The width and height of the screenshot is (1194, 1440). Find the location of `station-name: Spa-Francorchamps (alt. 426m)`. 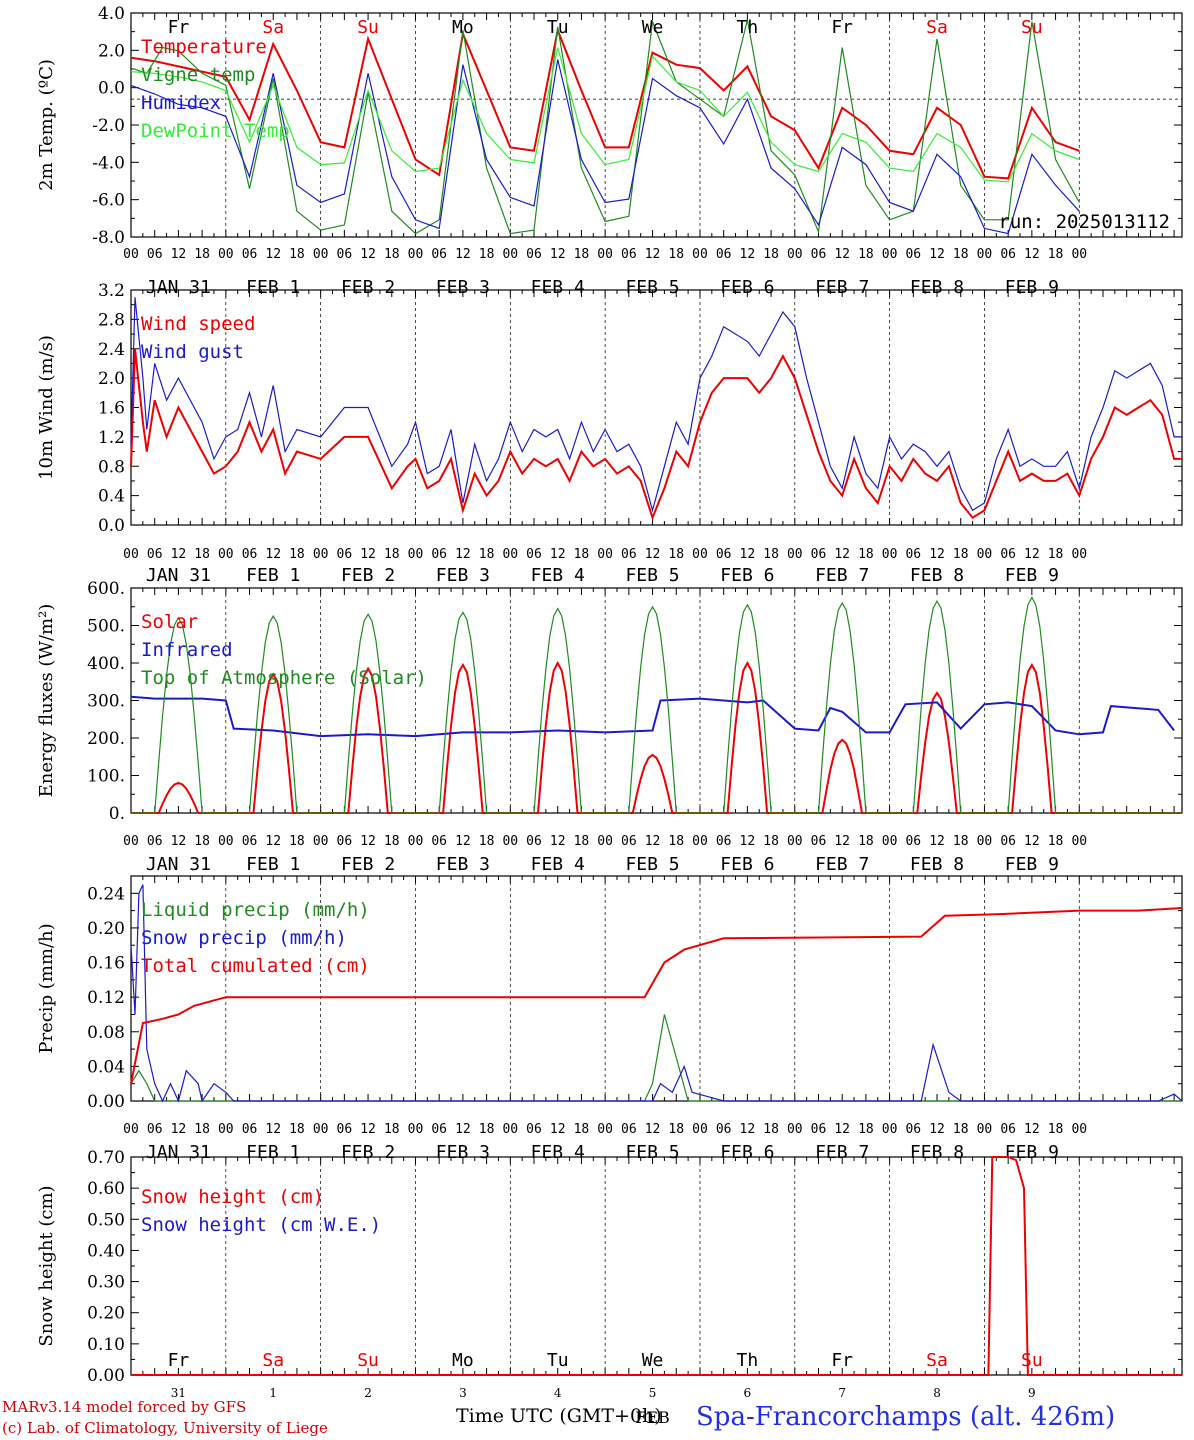

station-name: Spa-Francorchamps (alt. 426m) is located at coordinates (906, 1417).